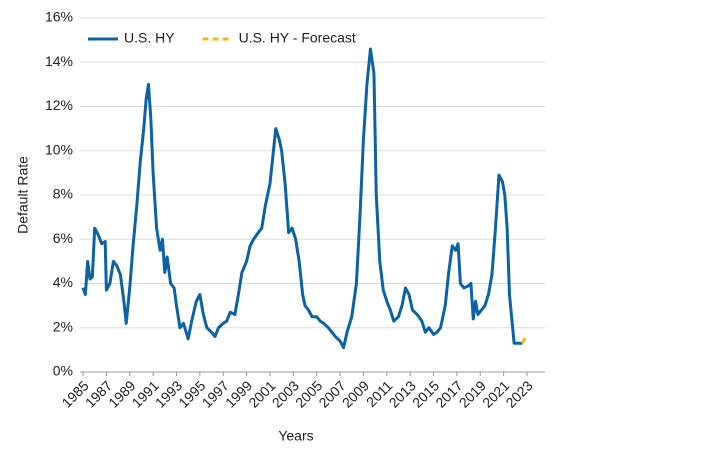 The image size is (727, 456). What do you see at coordinates (59, 17) in the screenshot?
I see `y-tick-label: 16%` at bounding box center [59, 17].